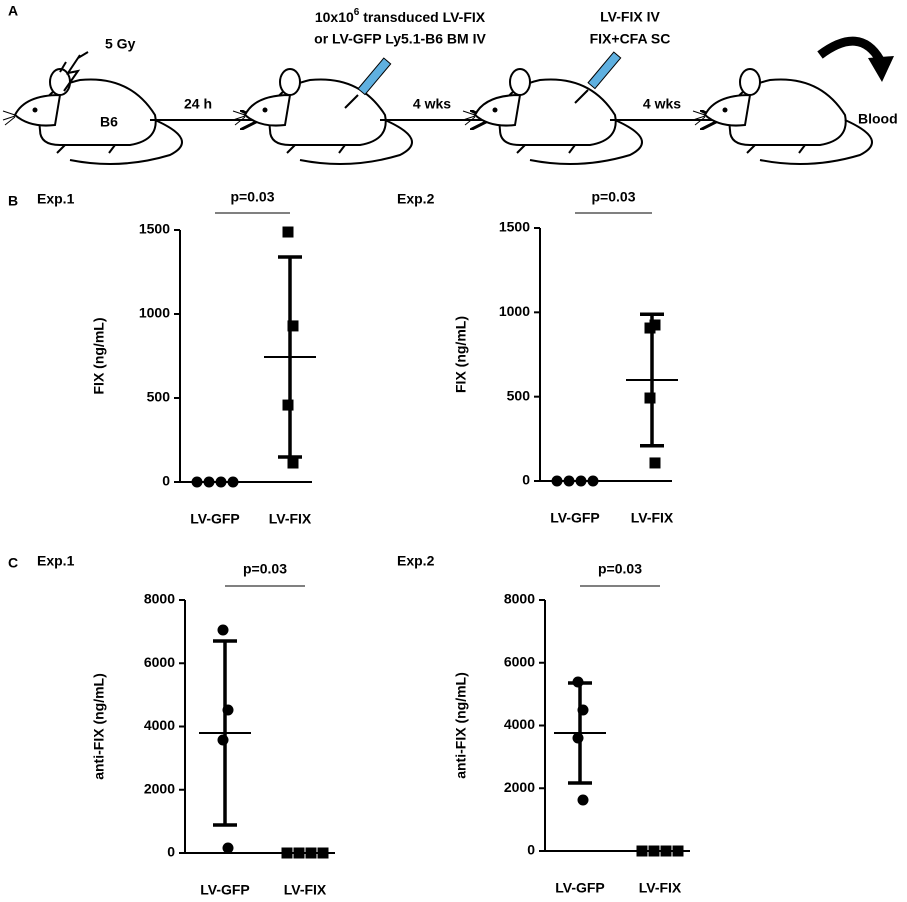 The image size is (907, 902). Describe the element at coordinates (878, 119) in the screenshot. I see `endpoint: Blood` at that location.